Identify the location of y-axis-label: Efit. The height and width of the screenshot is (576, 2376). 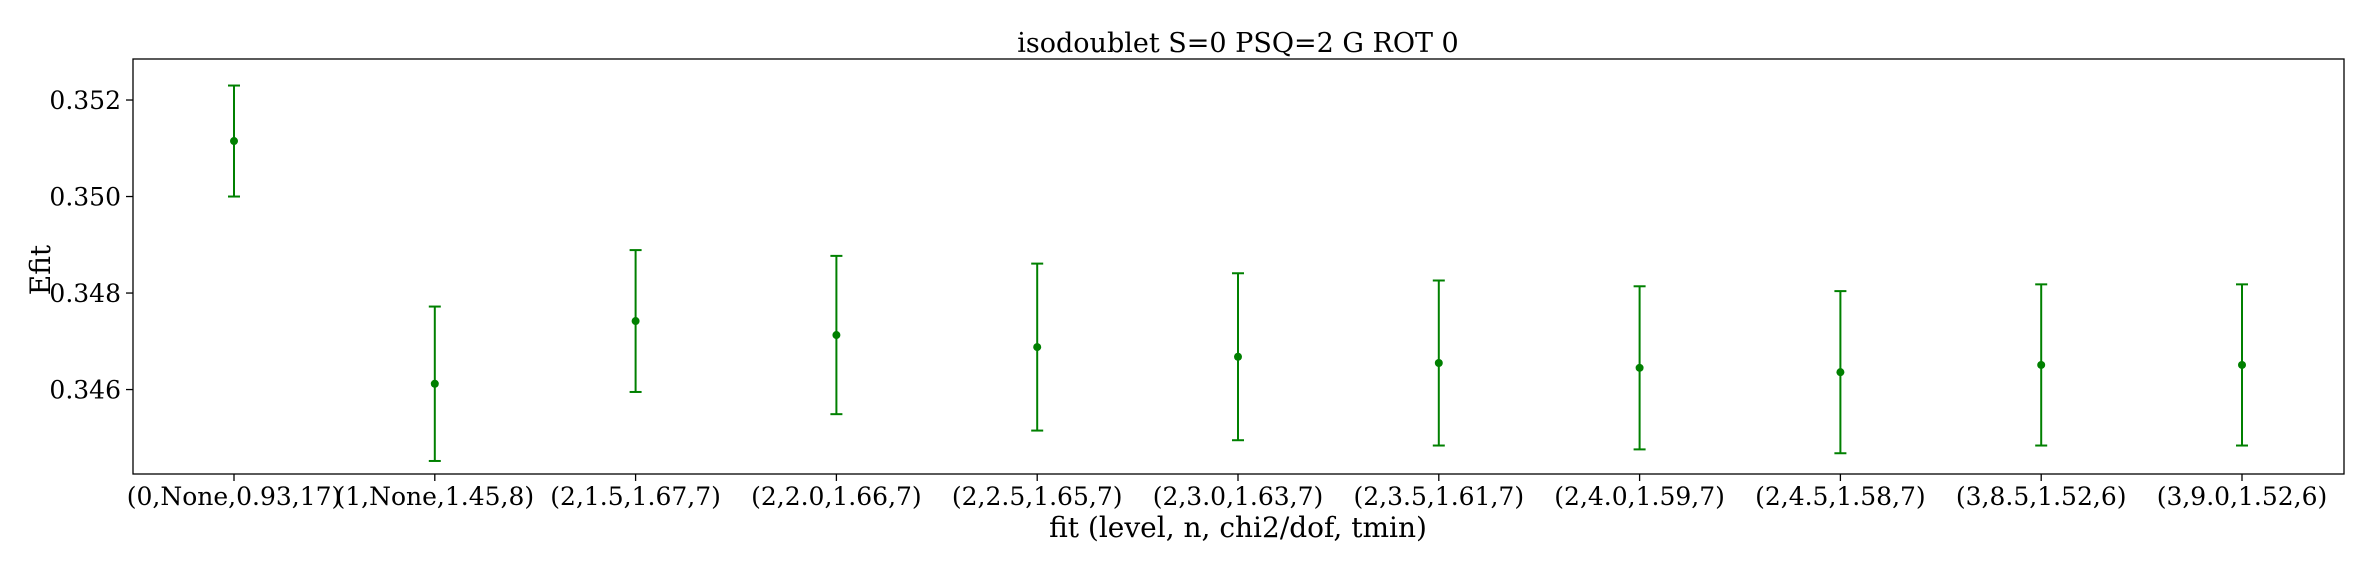
(40, 269).